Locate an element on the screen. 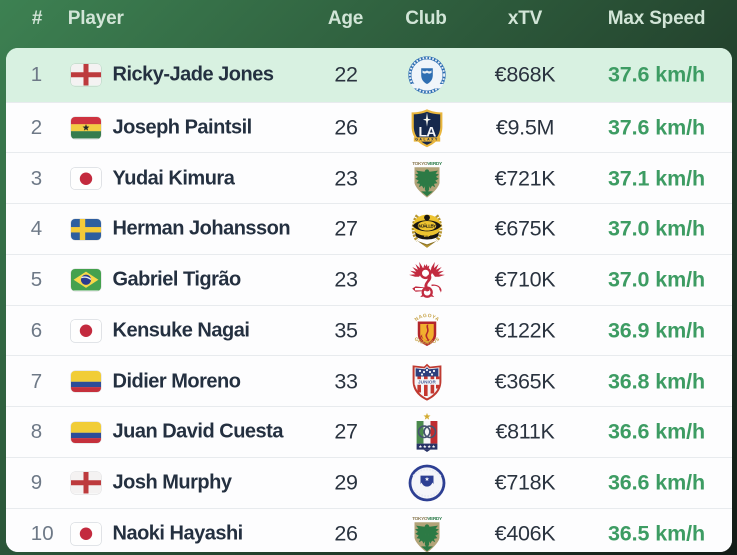 The width and height of the screenshot is (737, 555). svg-text: LA is located at coordinates (427, 131).